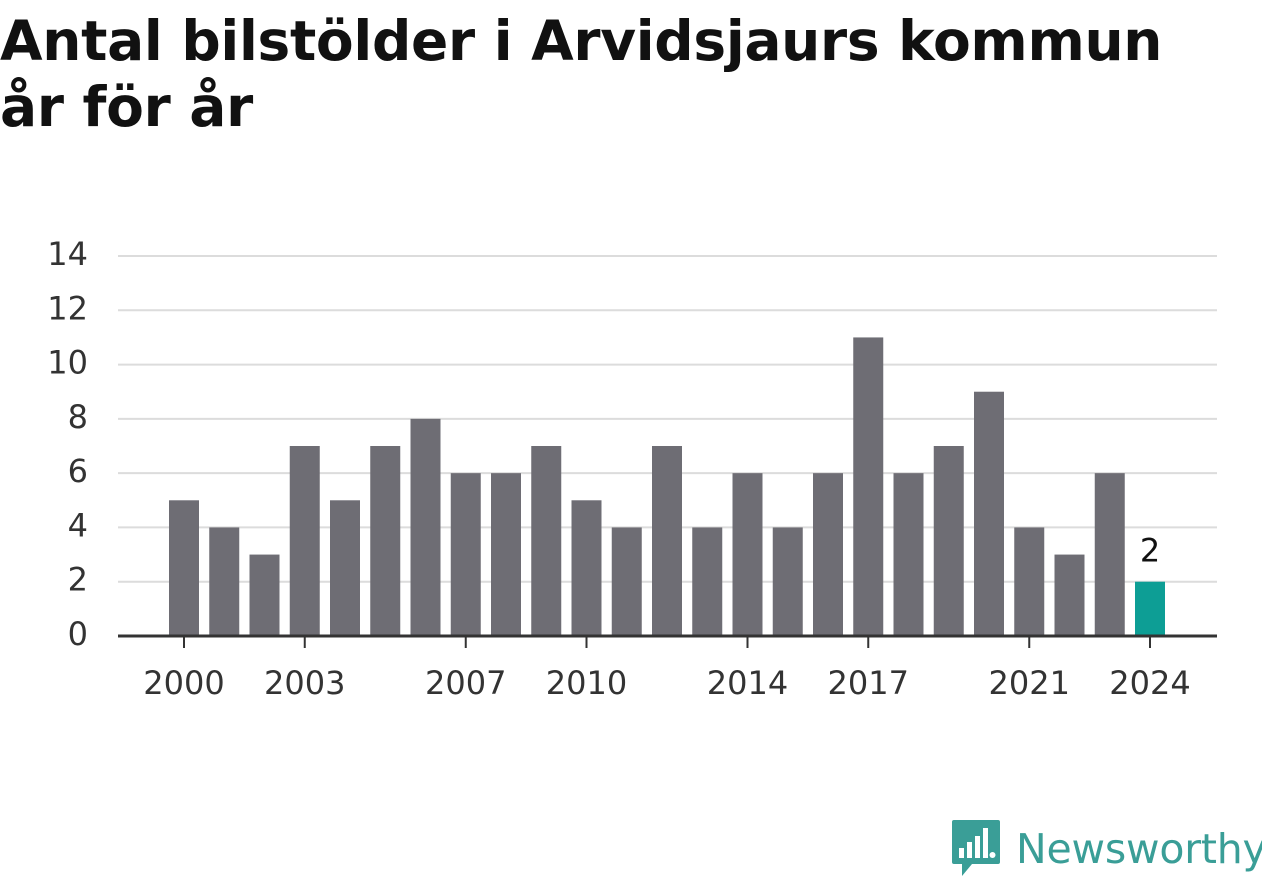  Describe the element at coordinates (586, 683) in the screenshot. I see `x-tick-label: 2010` at that location.